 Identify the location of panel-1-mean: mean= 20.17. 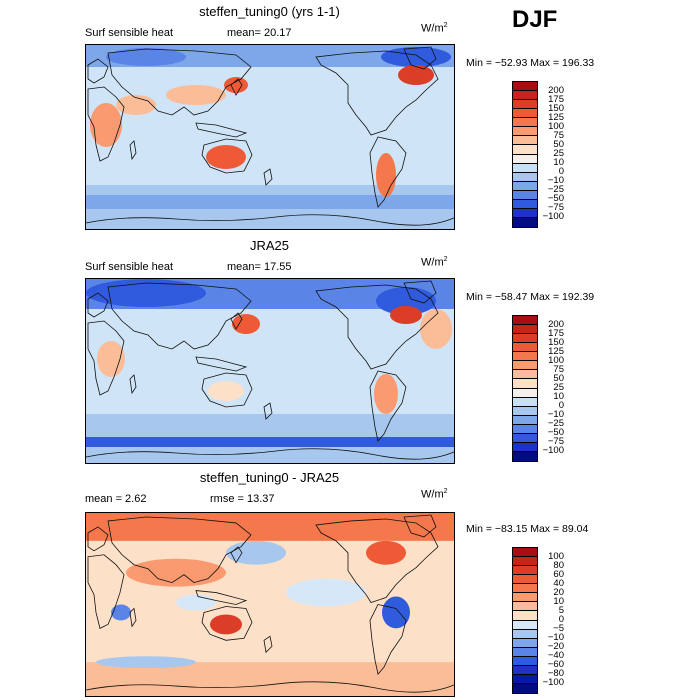
(259, 33).